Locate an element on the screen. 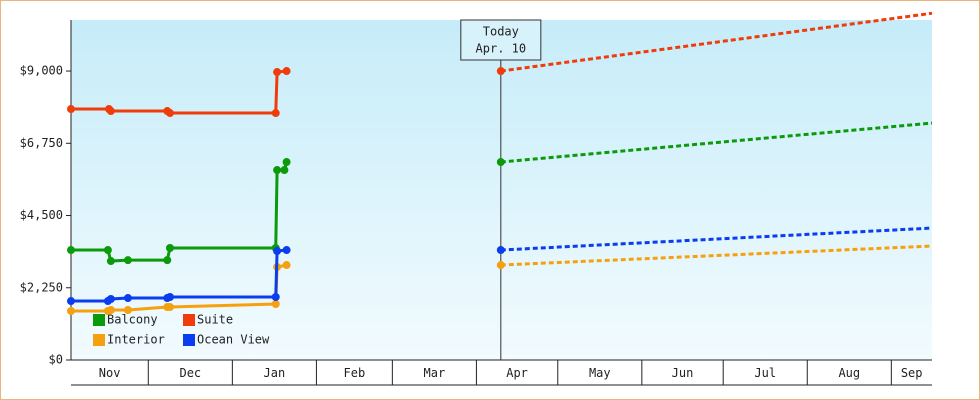 This screenshot has width=980, height=400. legend-label: Suite is located at coordinates (215, 320).